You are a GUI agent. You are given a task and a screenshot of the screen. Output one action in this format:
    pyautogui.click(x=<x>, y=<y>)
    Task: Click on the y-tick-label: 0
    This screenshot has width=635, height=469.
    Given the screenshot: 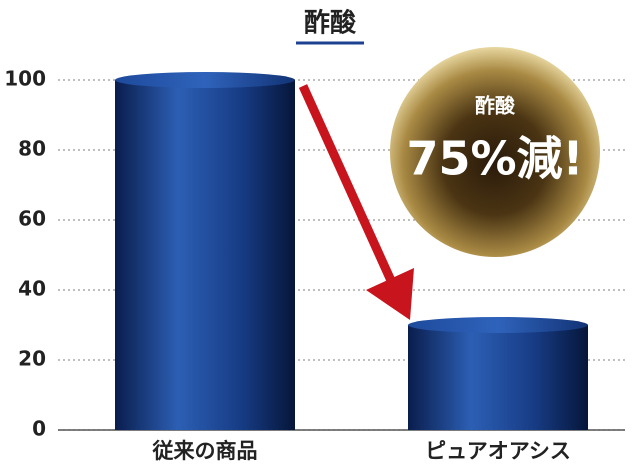 What is the action you would take?
    pyautogui.click(x=39, y=429)
    